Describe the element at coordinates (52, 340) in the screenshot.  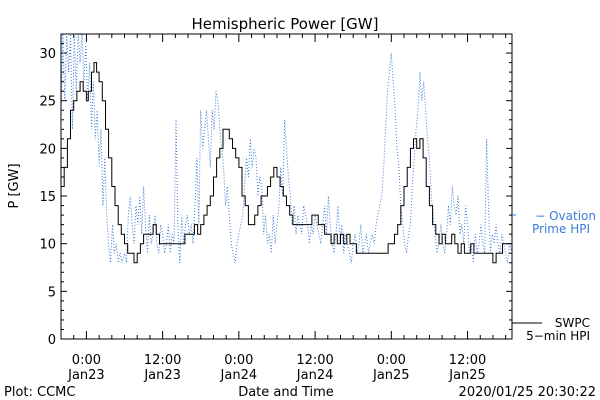
I see `y-tick-label: 0` at that location.